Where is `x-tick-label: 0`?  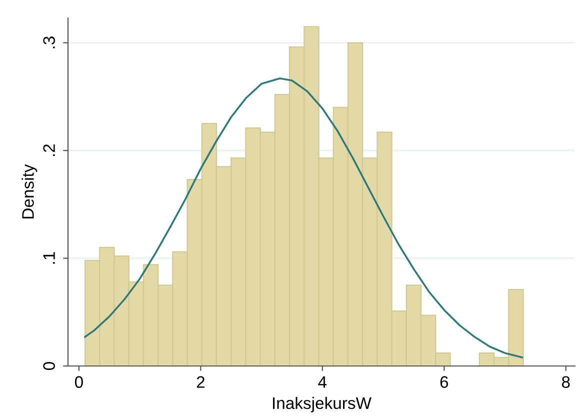 x-tick-label: 0 is located at coordinates (78, 382).